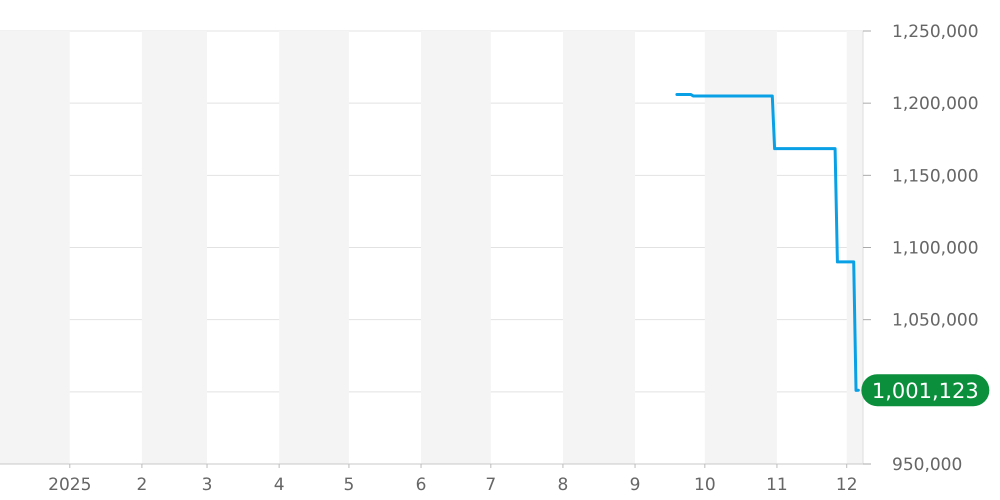  I want to click on x-tick-label: 7, so click(490, 485).